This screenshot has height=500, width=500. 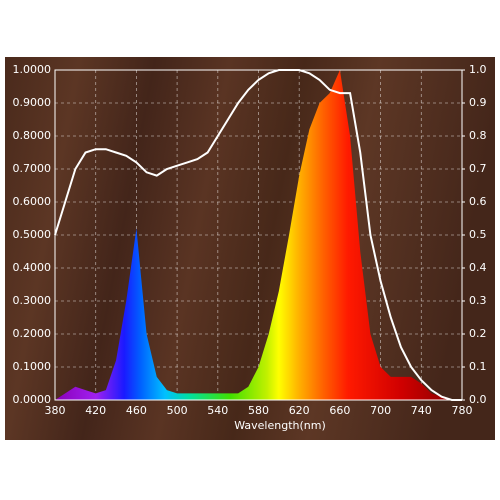 What do you see at coordinates (421, 410) in the screenshot?
I see `x-tick-label: 740` at bounding box center [421, 410].